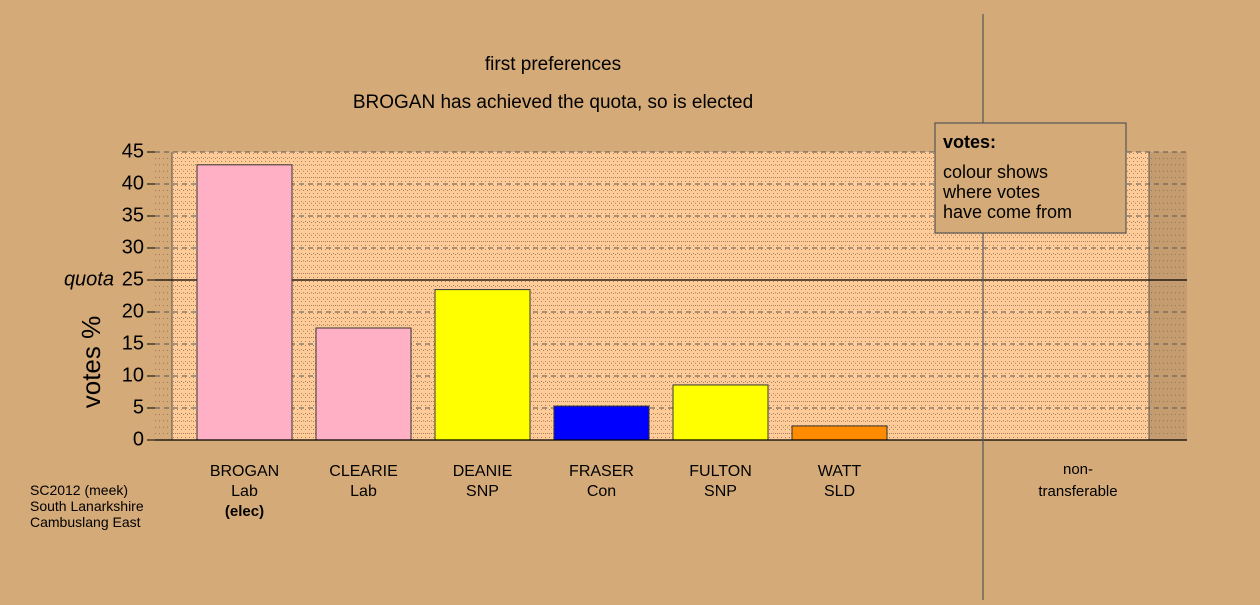  Describe the element at coordinates (969, 142) in the screenshot. I see `legend-title: votes:` at that location.